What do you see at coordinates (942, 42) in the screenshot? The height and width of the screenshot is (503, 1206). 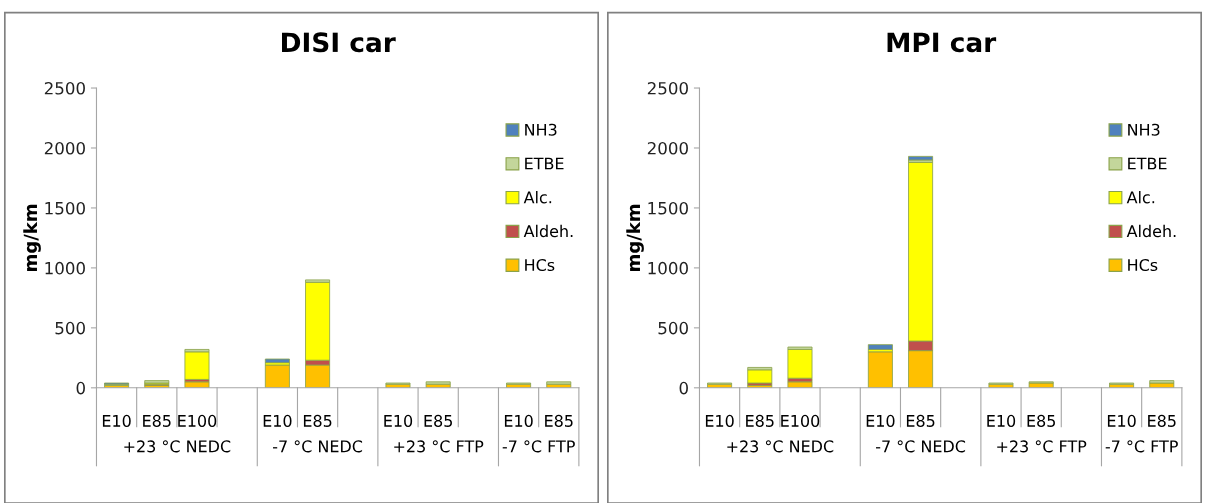 I see `chart-title: MPI car` at bounding box center [942, 42].